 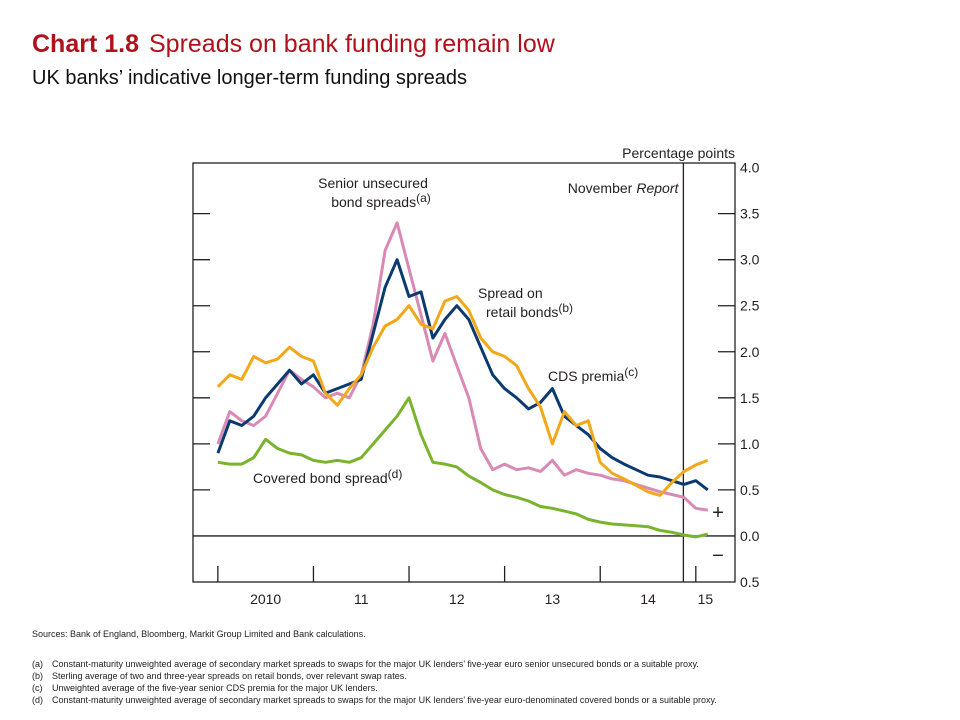 I want to click on series-label: bond spreads(a), so click(x=381, y=200).